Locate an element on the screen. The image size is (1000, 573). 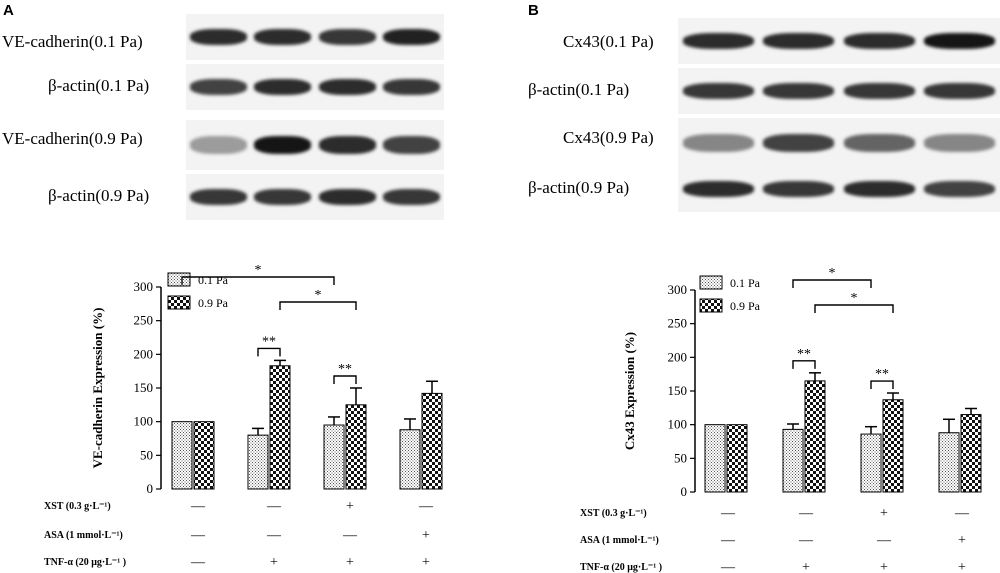
panel-letter-b: B is located at coordinates (533, 10).